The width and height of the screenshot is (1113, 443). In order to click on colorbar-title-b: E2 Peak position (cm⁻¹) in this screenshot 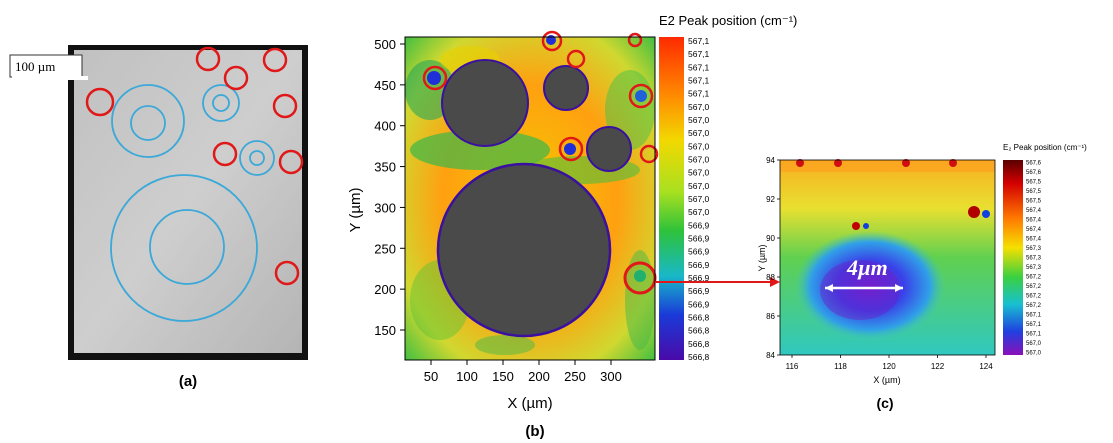, I will do `click(728, 20)`.